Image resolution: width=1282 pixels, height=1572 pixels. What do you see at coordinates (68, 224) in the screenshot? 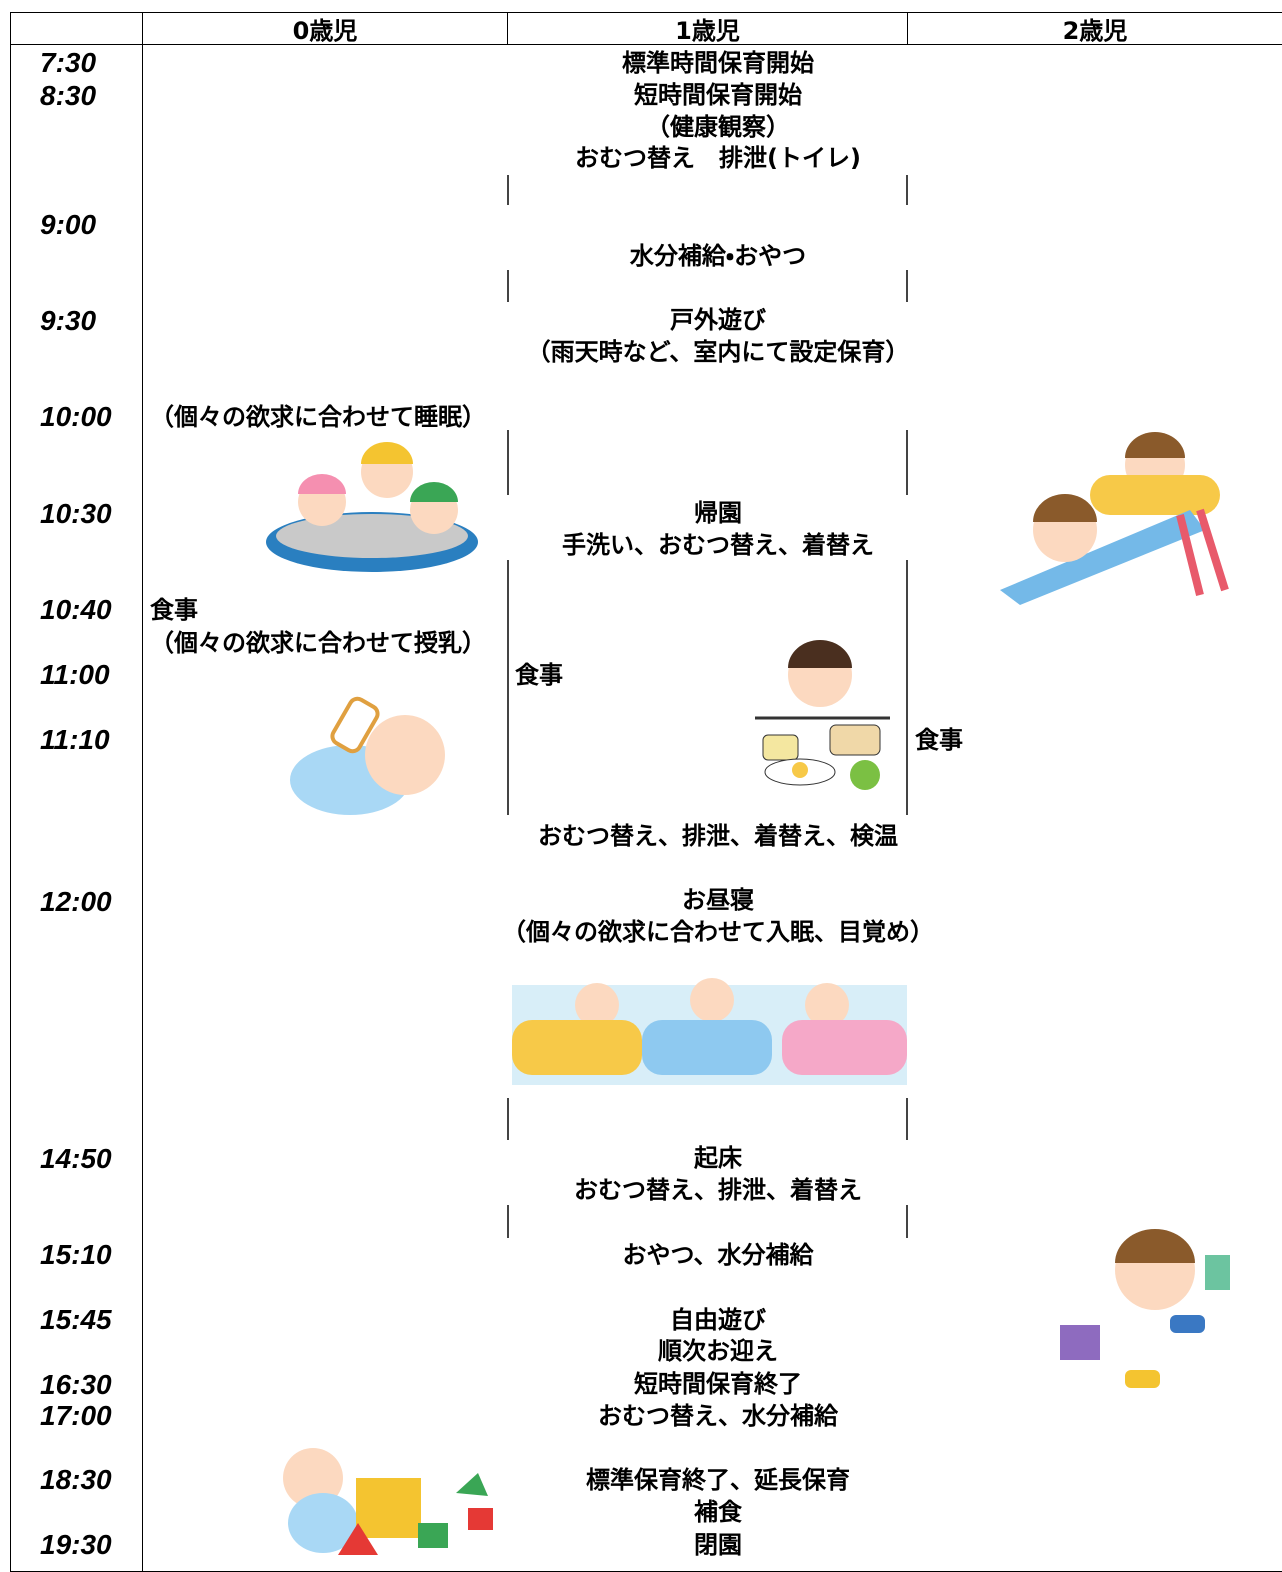
I see `time-label: 9:00` at bounding box center [68, 224].